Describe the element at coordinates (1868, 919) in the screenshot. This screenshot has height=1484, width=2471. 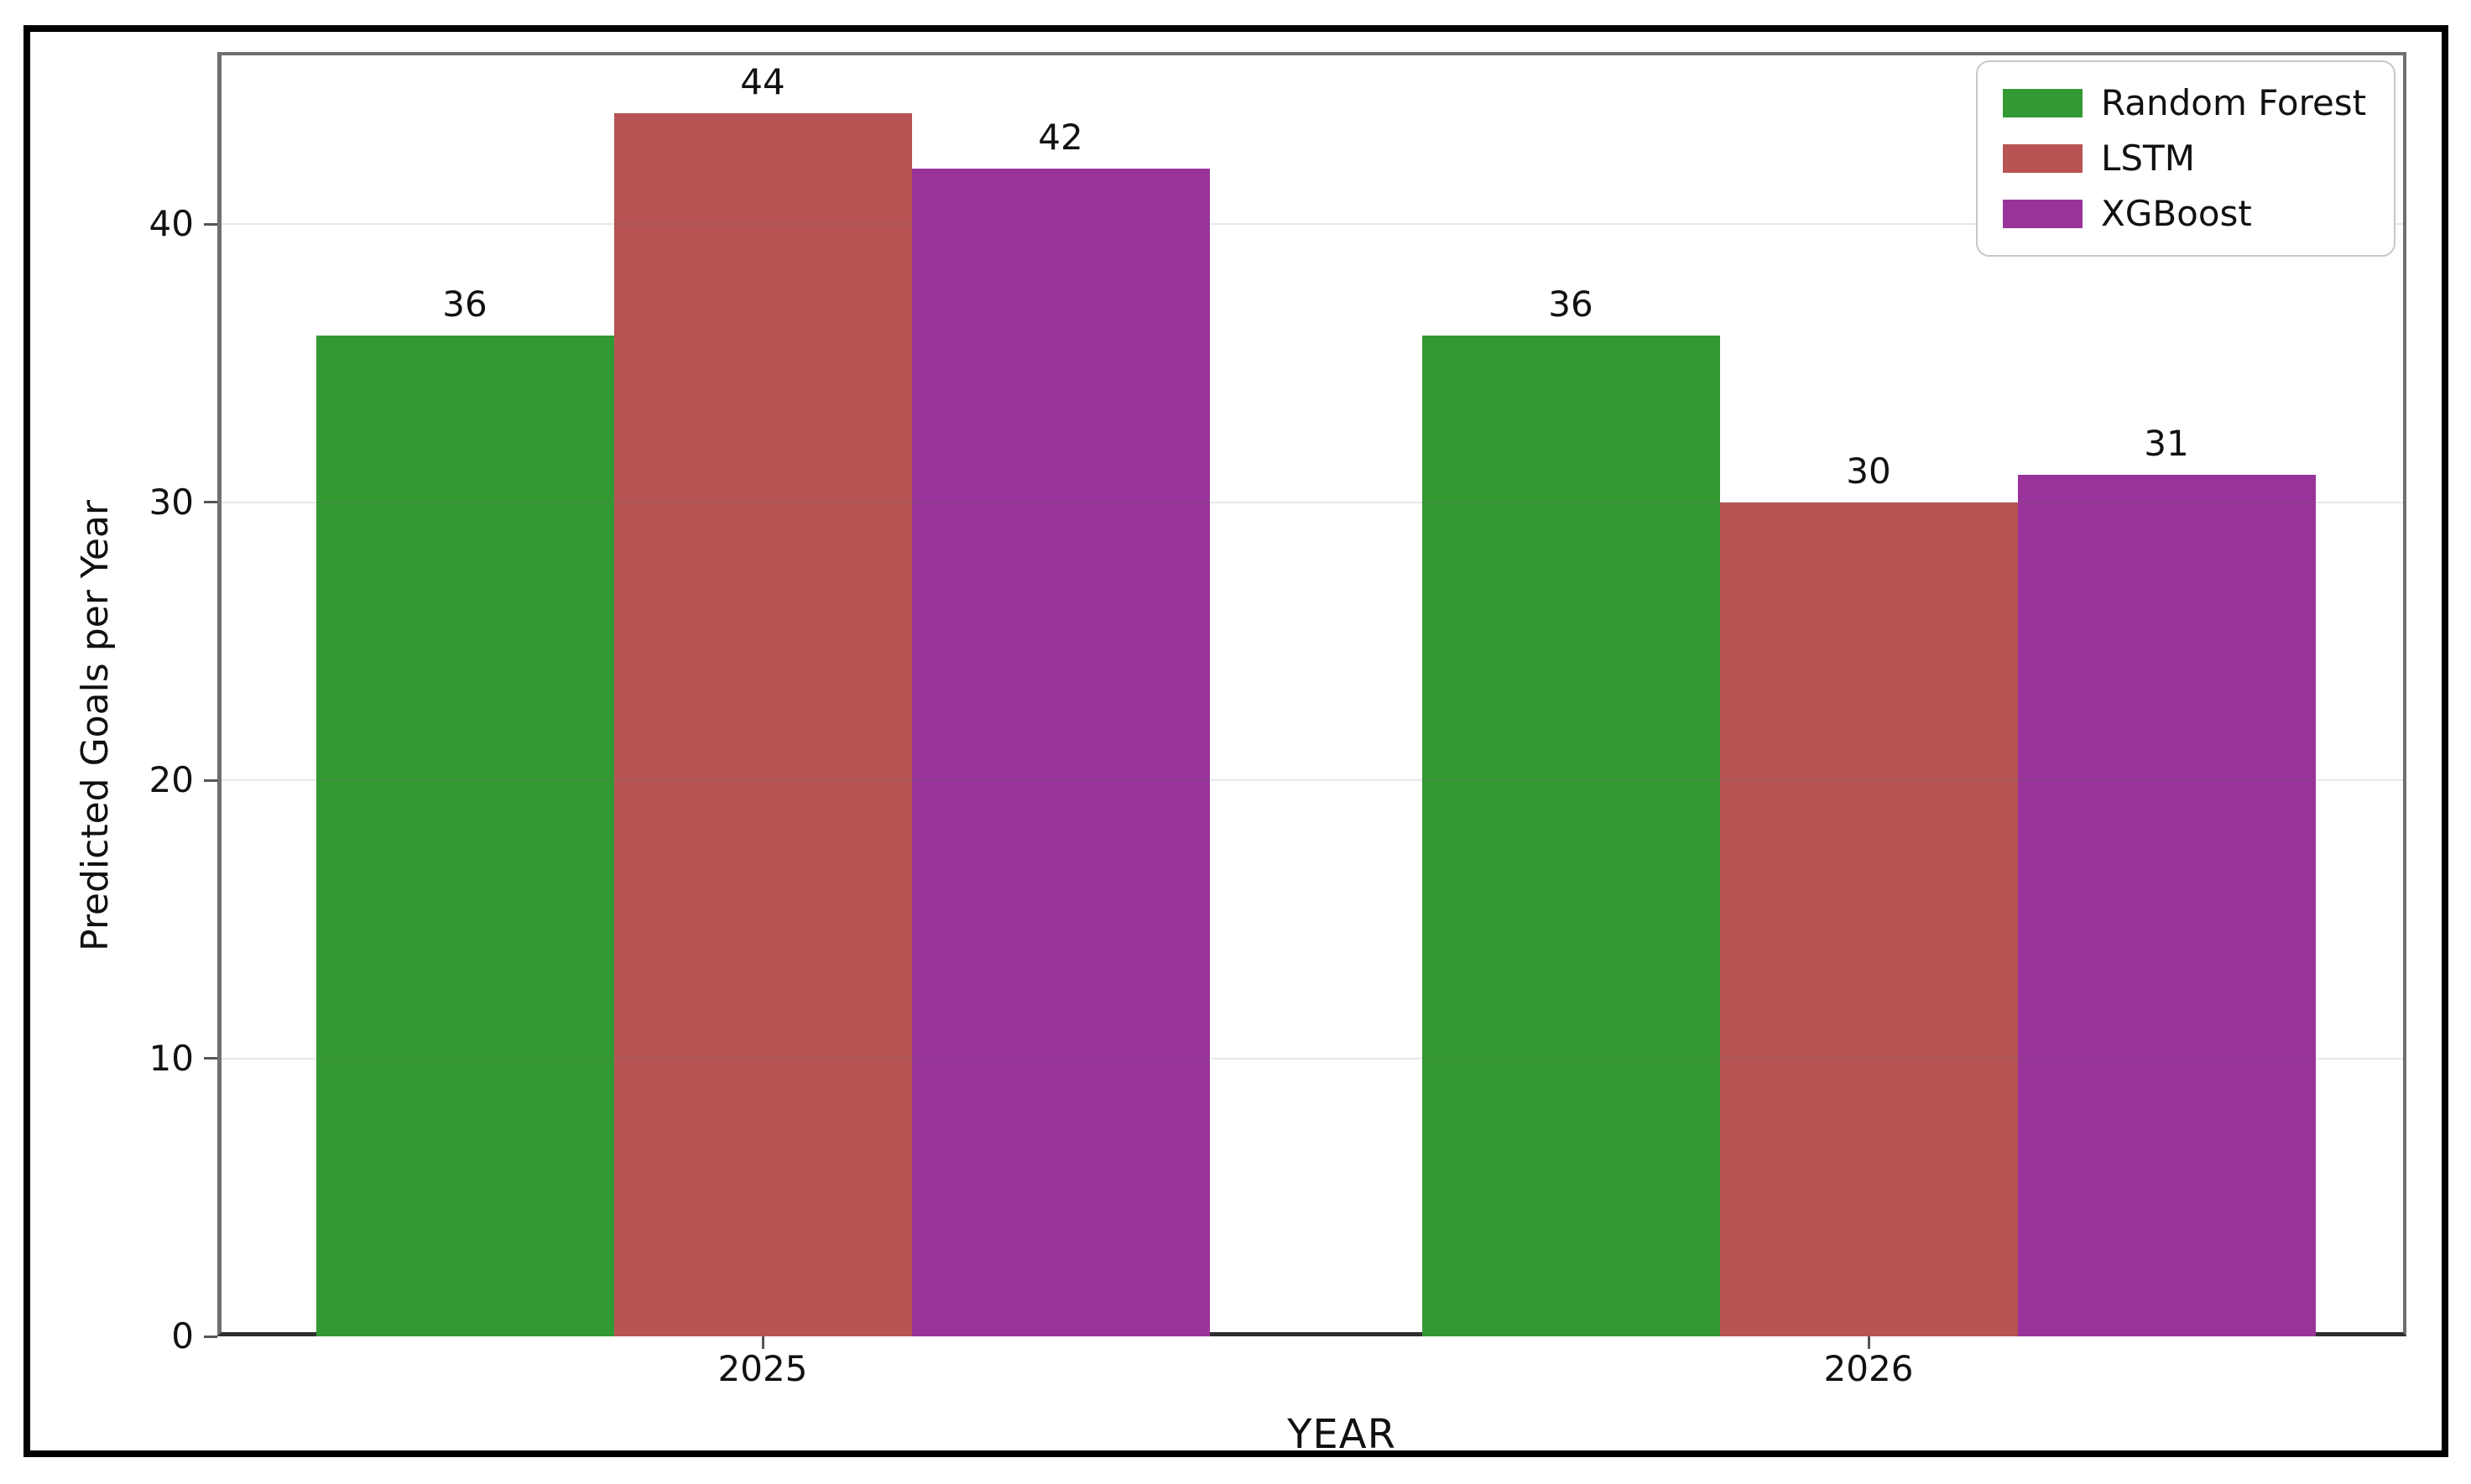
I see `bar-lstm-2026` at that location.